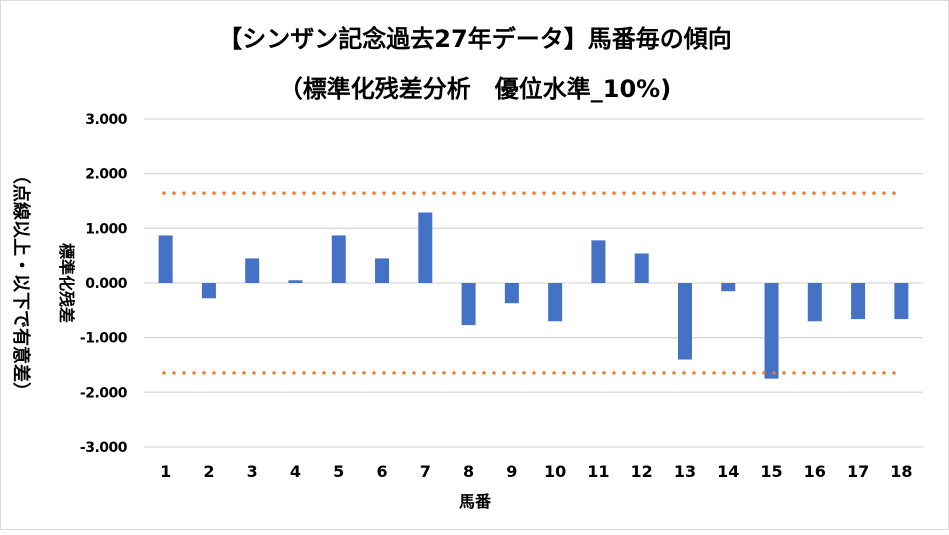 The image size is (949, 535). Describe the element at coordinates (474, 39) in the screenshot. I see `chart-title: 【シンザン記念過去27年データ】馬番毎の傾向` at that location.